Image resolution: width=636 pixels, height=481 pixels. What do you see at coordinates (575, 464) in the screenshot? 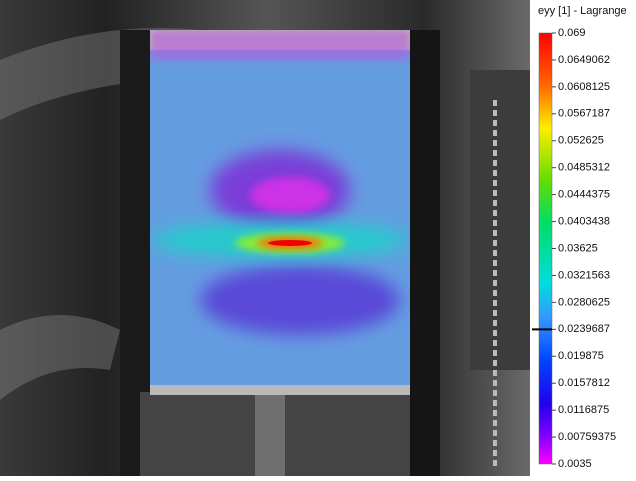
I see `tick-label: 0.0035` at bounding box center [575, 464].